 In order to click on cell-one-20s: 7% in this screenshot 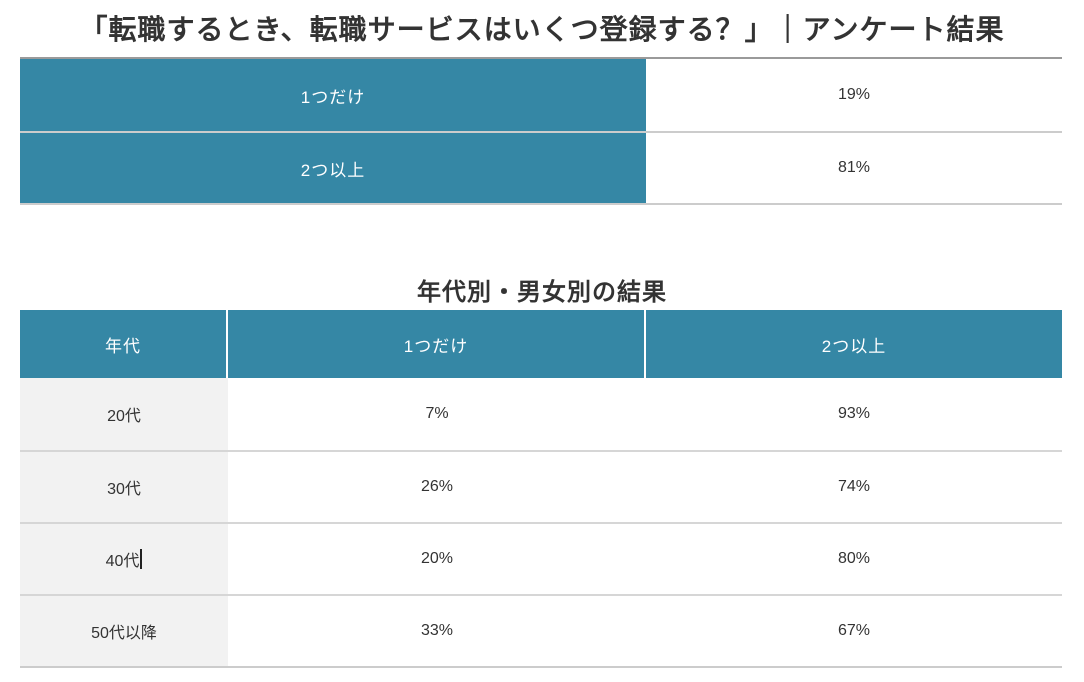, I will do `click(437, 414)`.